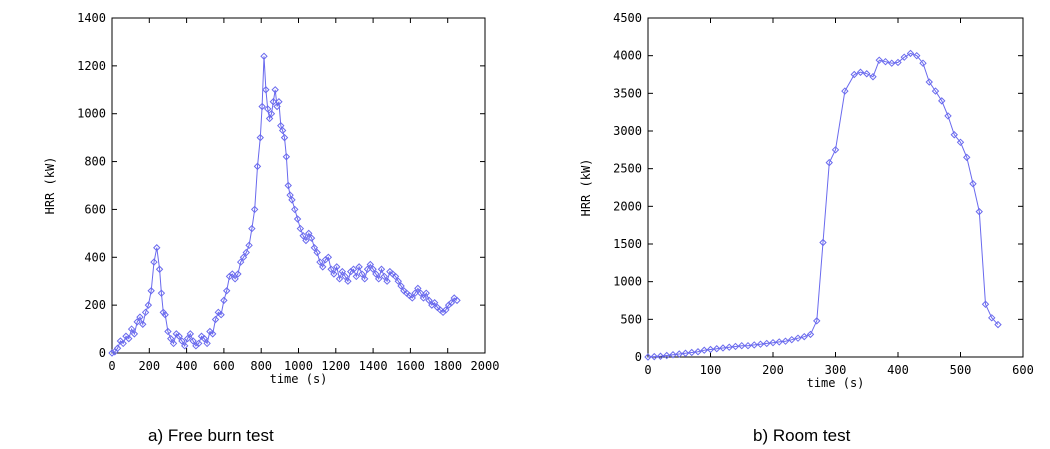 The image size is (1050, 449). I want to click on room-test-y-tick-label: 1000, so click(627, 282).